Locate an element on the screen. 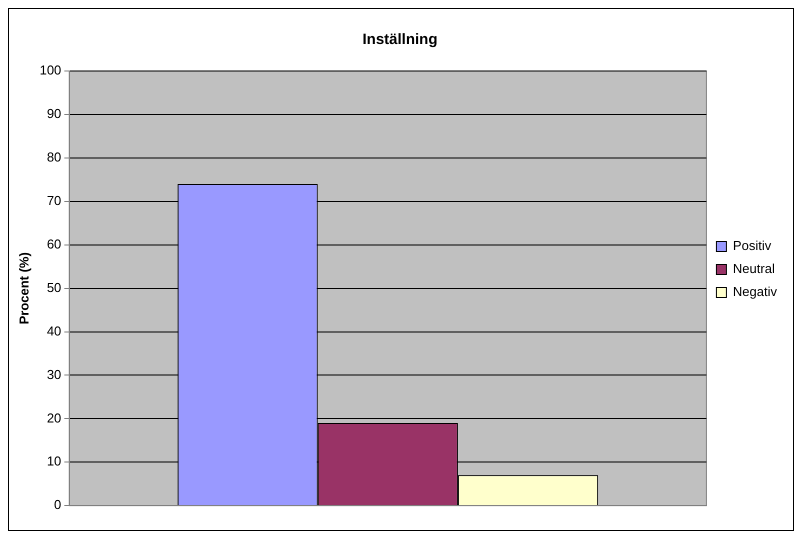 The width and height of the screenshot is (802, 539). y-tick-label: 80 is located at coordinates (54, 157).